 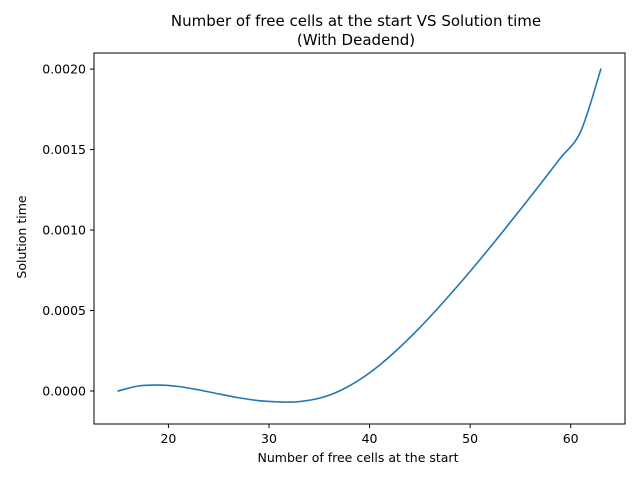 What do you see at coordinates (64, 391) in the screenshot?
I see `y-tick-label: 0.0000` at bounding box center [64, 391].